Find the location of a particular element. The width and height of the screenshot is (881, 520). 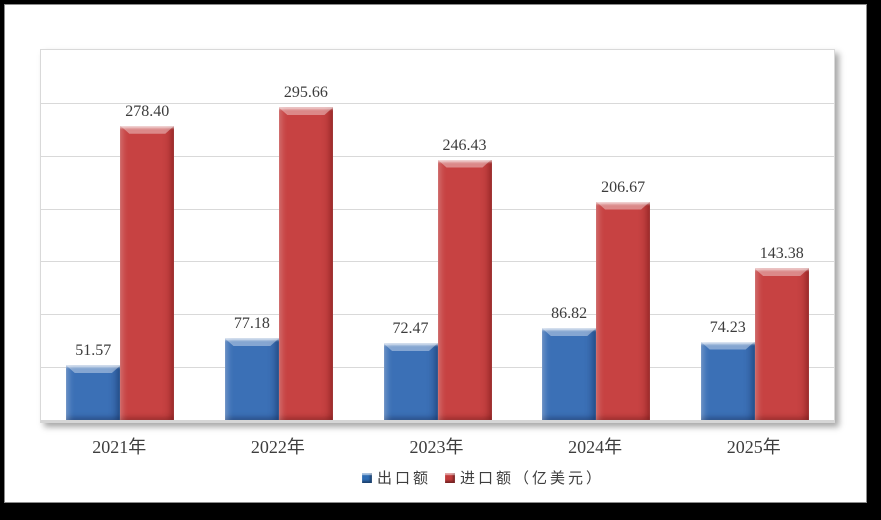

legend-label-import: 进口额（亿美元） is located at coordinates (532, 479).